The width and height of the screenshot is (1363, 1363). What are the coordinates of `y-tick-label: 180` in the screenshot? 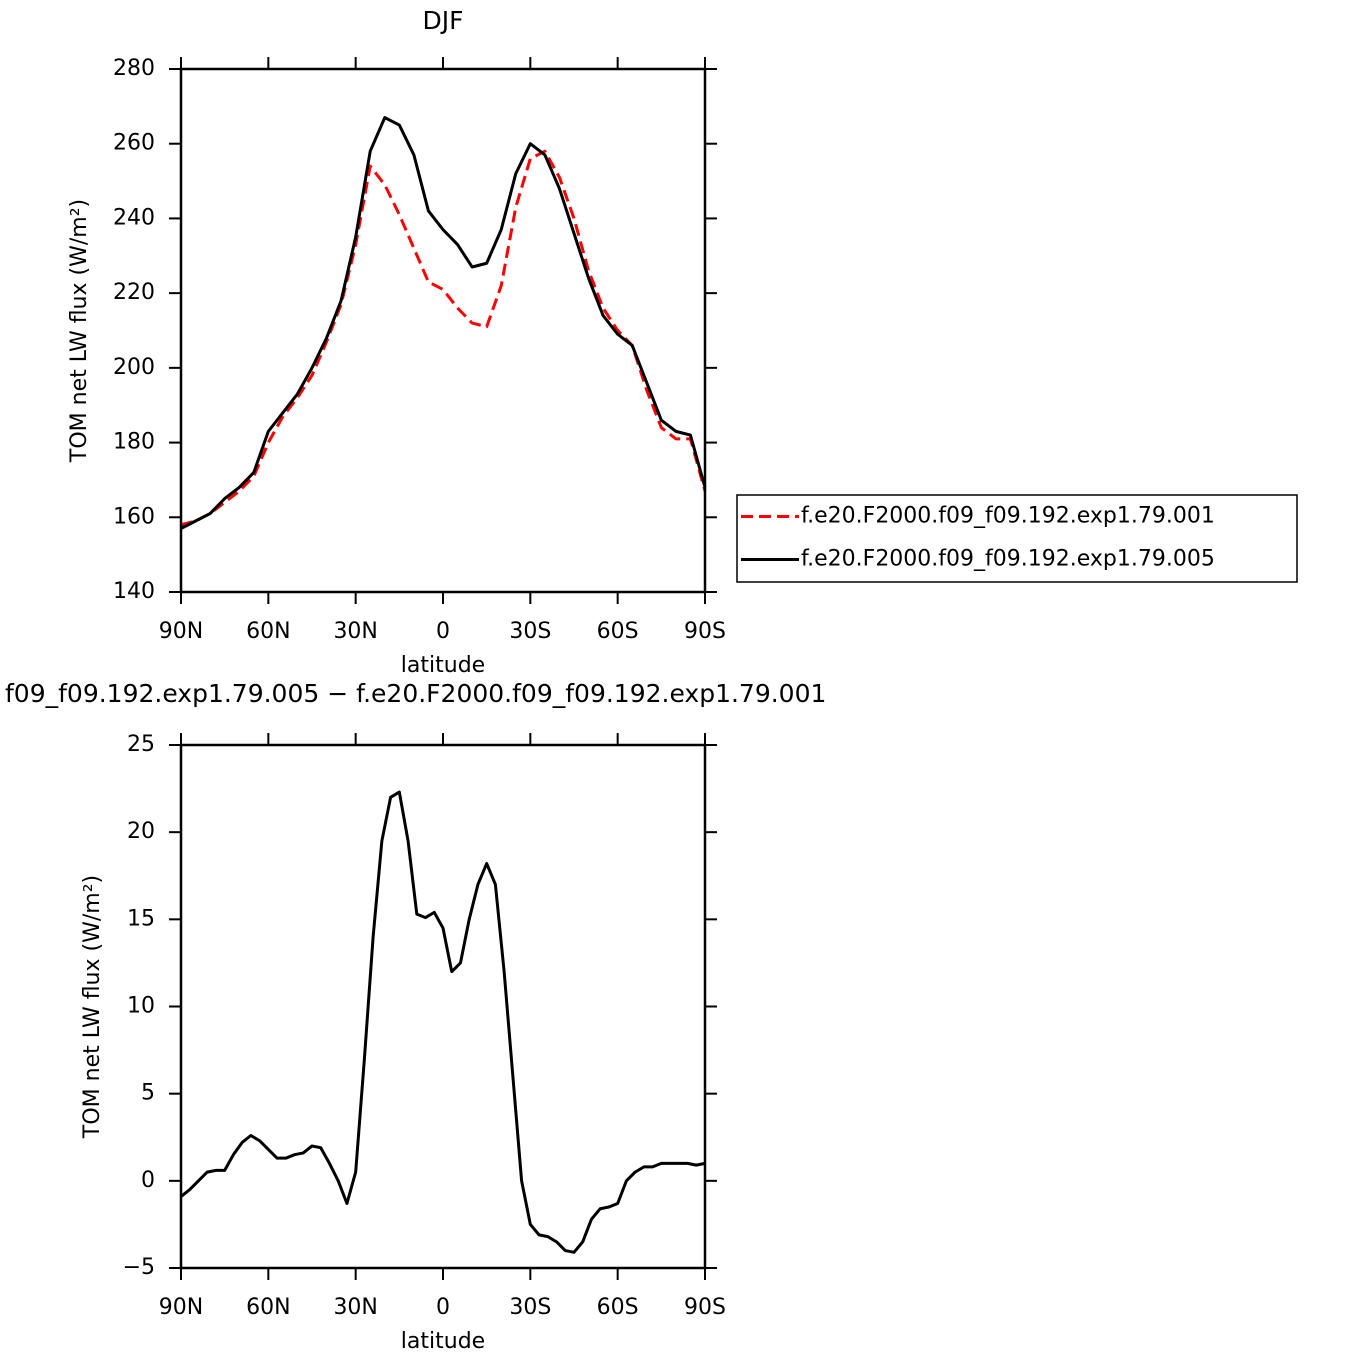 It's located at (134, 442).